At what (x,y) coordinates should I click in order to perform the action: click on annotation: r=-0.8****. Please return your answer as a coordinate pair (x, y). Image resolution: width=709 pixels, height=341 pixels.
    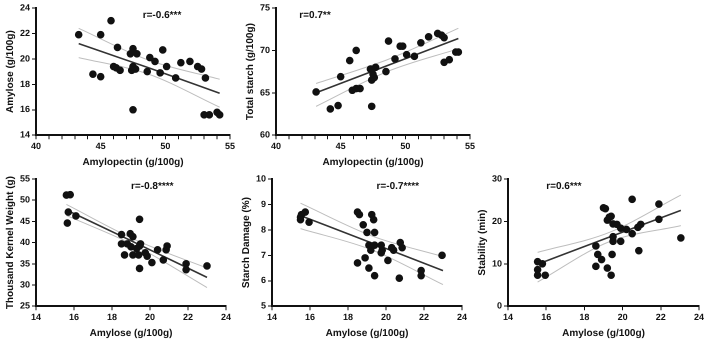
    Looking at the image, I should click on (152, 186).